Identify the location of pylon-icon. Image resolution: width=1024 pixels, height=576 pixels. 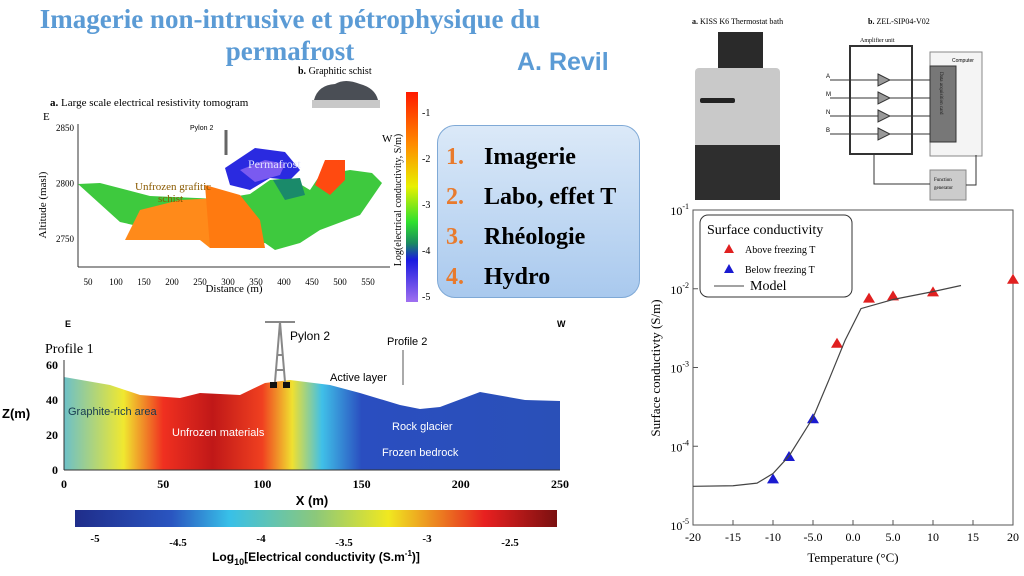
(280, 352).